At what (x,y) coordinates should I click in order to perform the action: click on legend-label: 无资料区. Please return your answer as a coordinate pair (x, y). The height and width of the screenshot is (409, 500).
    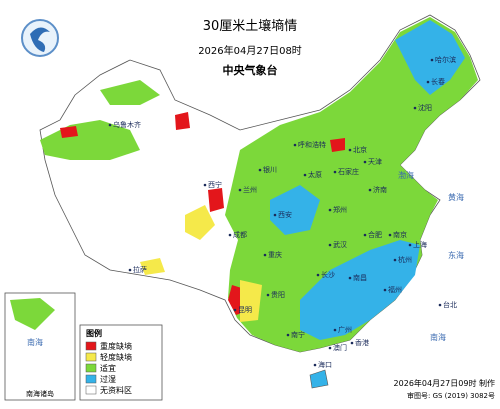
    Looking at the image, I should click on (116, 390).